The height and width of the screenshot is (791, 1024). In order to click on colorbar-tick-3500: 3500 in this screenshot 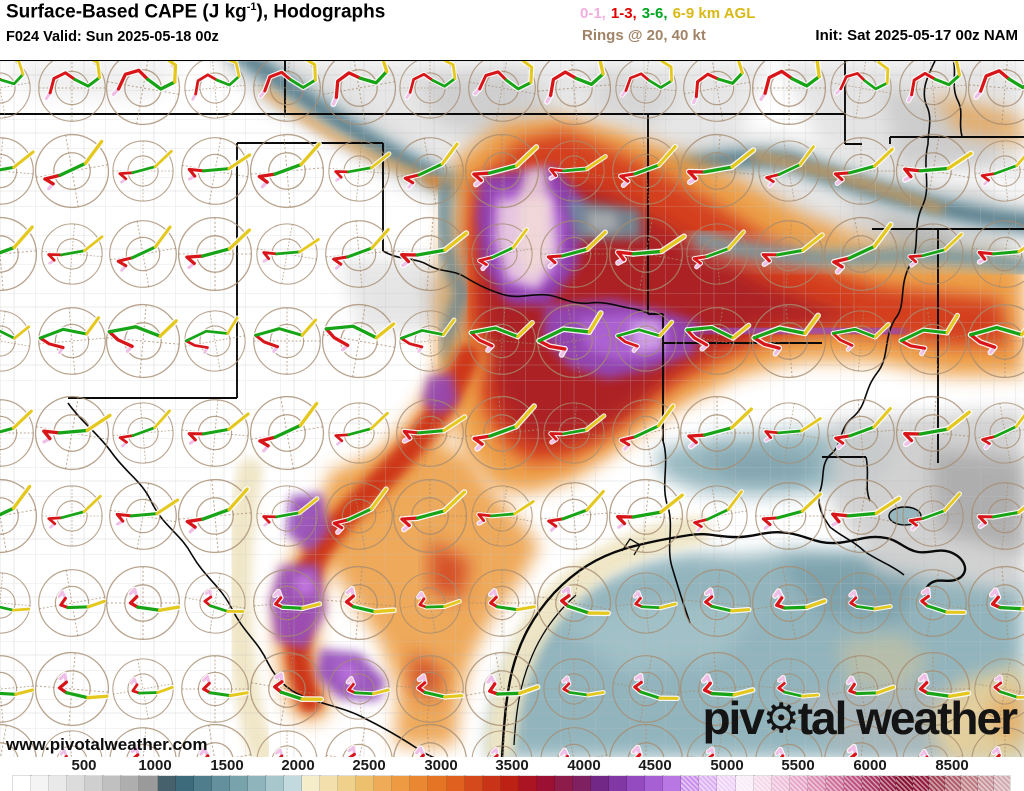, I will do `click(512, 765)`.